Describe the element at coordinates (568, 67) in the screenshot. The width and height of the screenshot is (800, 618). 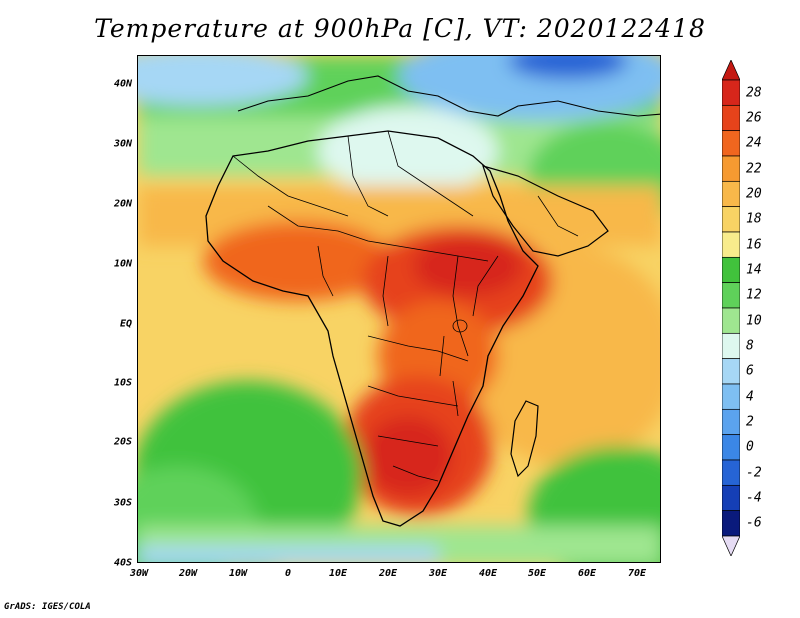
I see `far-northeast-cold-core` at that location.